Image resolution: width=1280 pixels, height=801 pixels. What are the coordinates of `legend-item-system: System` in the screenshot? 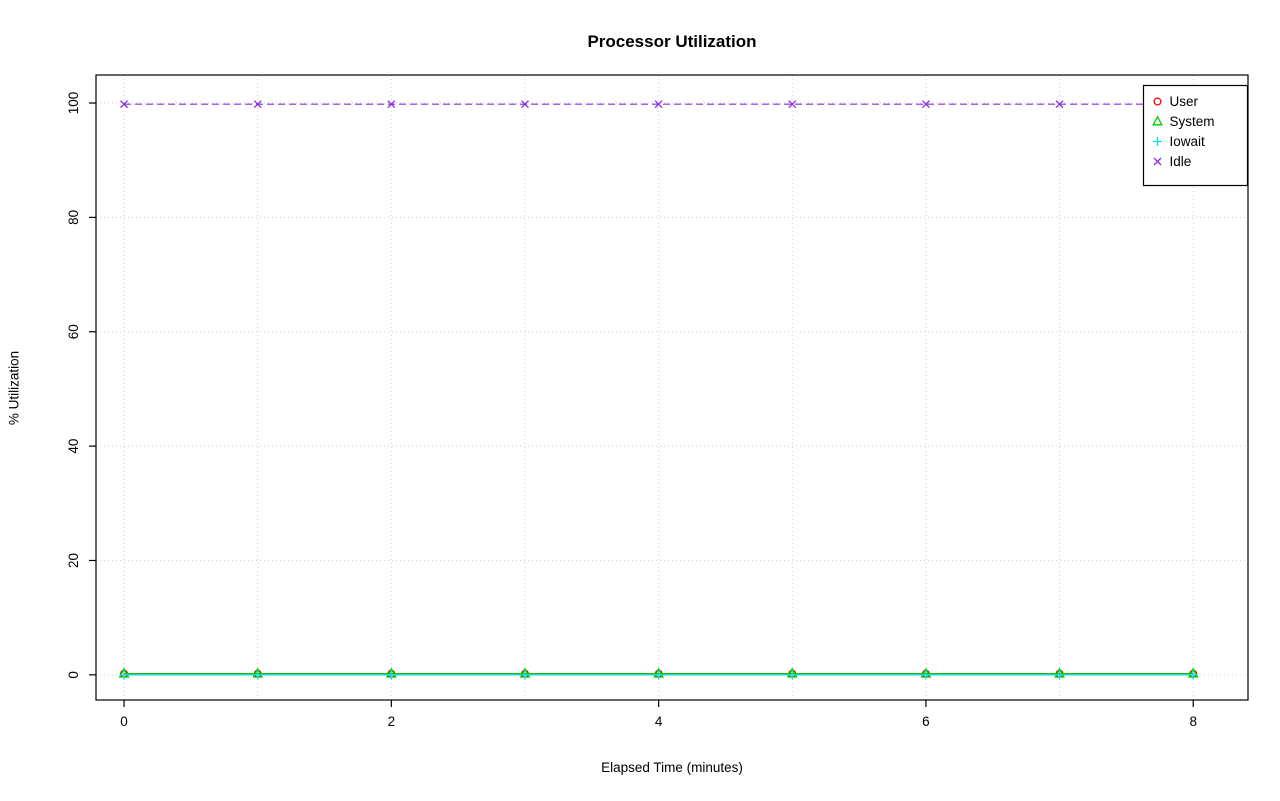 It's located at (1183, 121).